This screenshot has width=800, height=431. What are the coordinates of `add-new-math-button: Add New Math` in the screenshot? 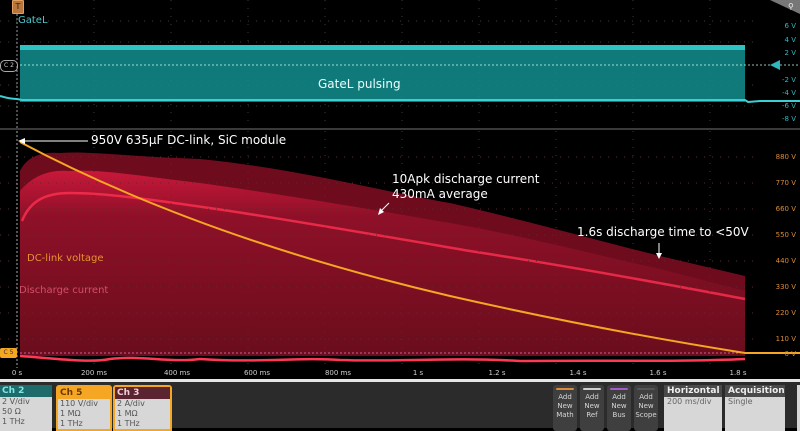 It's located at (565, 408).